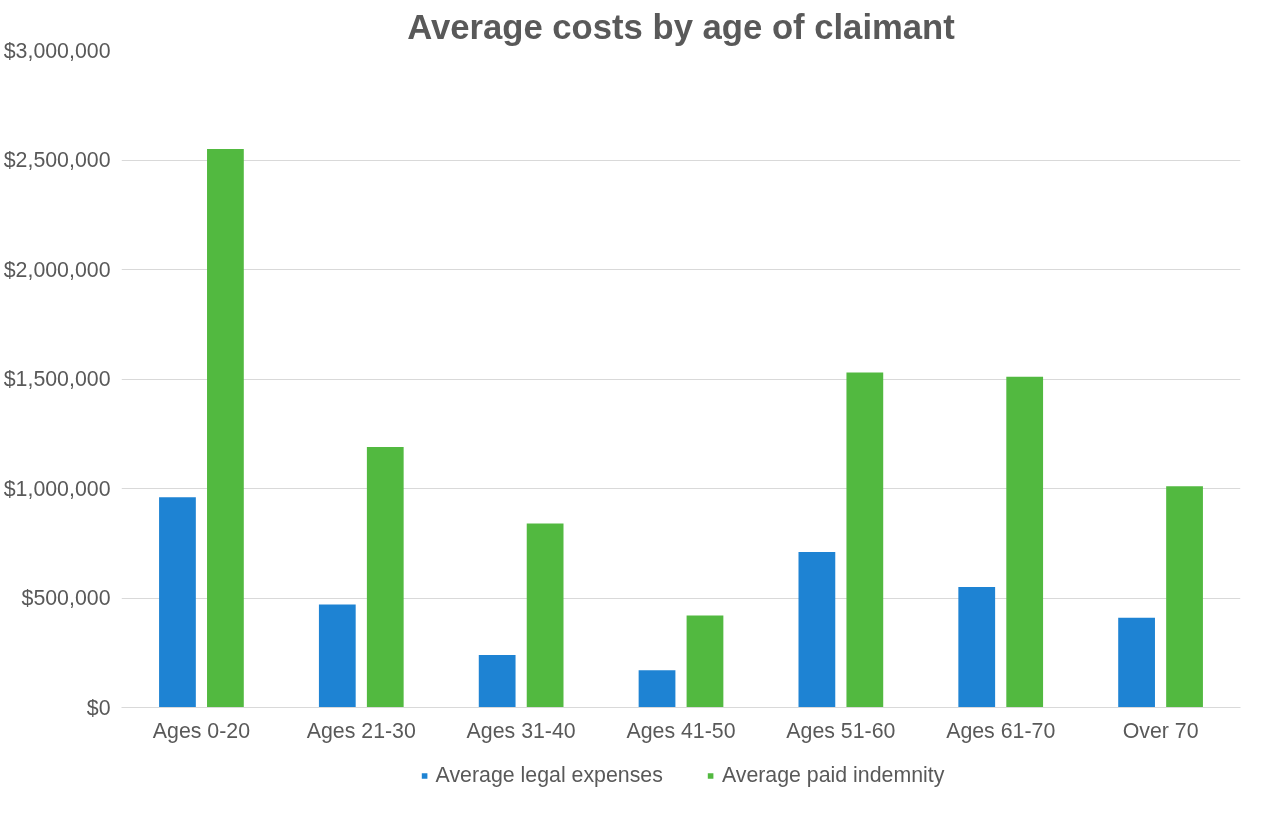 The image size is (1283, 825). What do you see at coordinates (1001, 730) in the screenshot?
I see `x-tick-label: Ages 61-70` at bounding box center [1001, 730].